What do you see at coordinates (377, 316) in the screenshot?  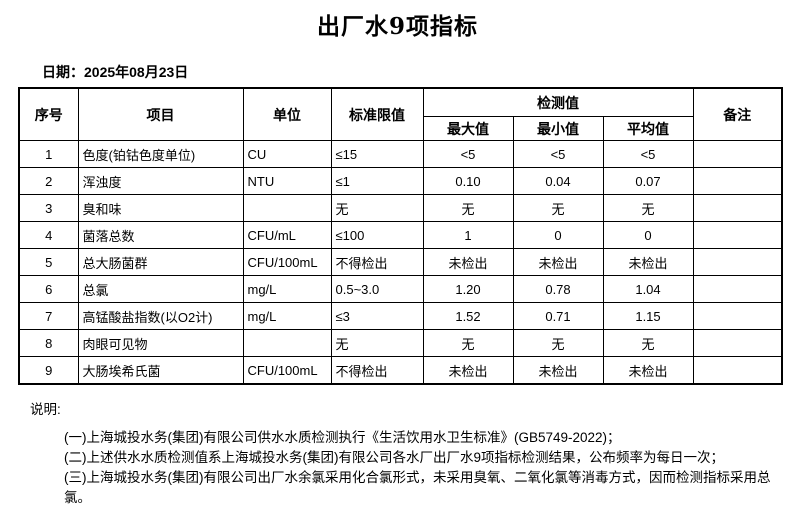 I see `cell-limit: ≤3` at bounding box center [377, 316].